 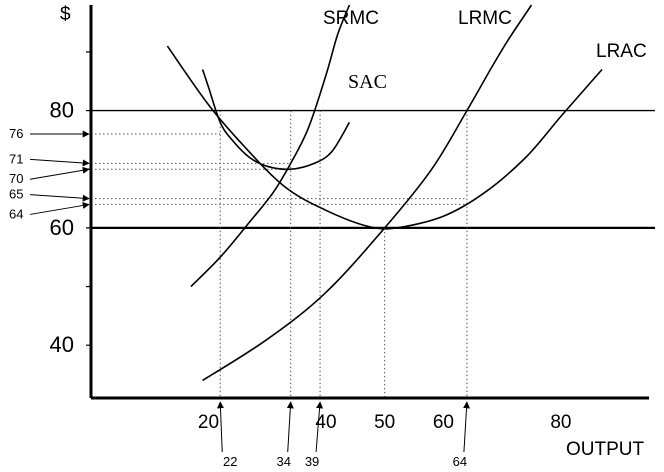 I want to click on output-marker-label-34: 34, so click(x=283, y=461).